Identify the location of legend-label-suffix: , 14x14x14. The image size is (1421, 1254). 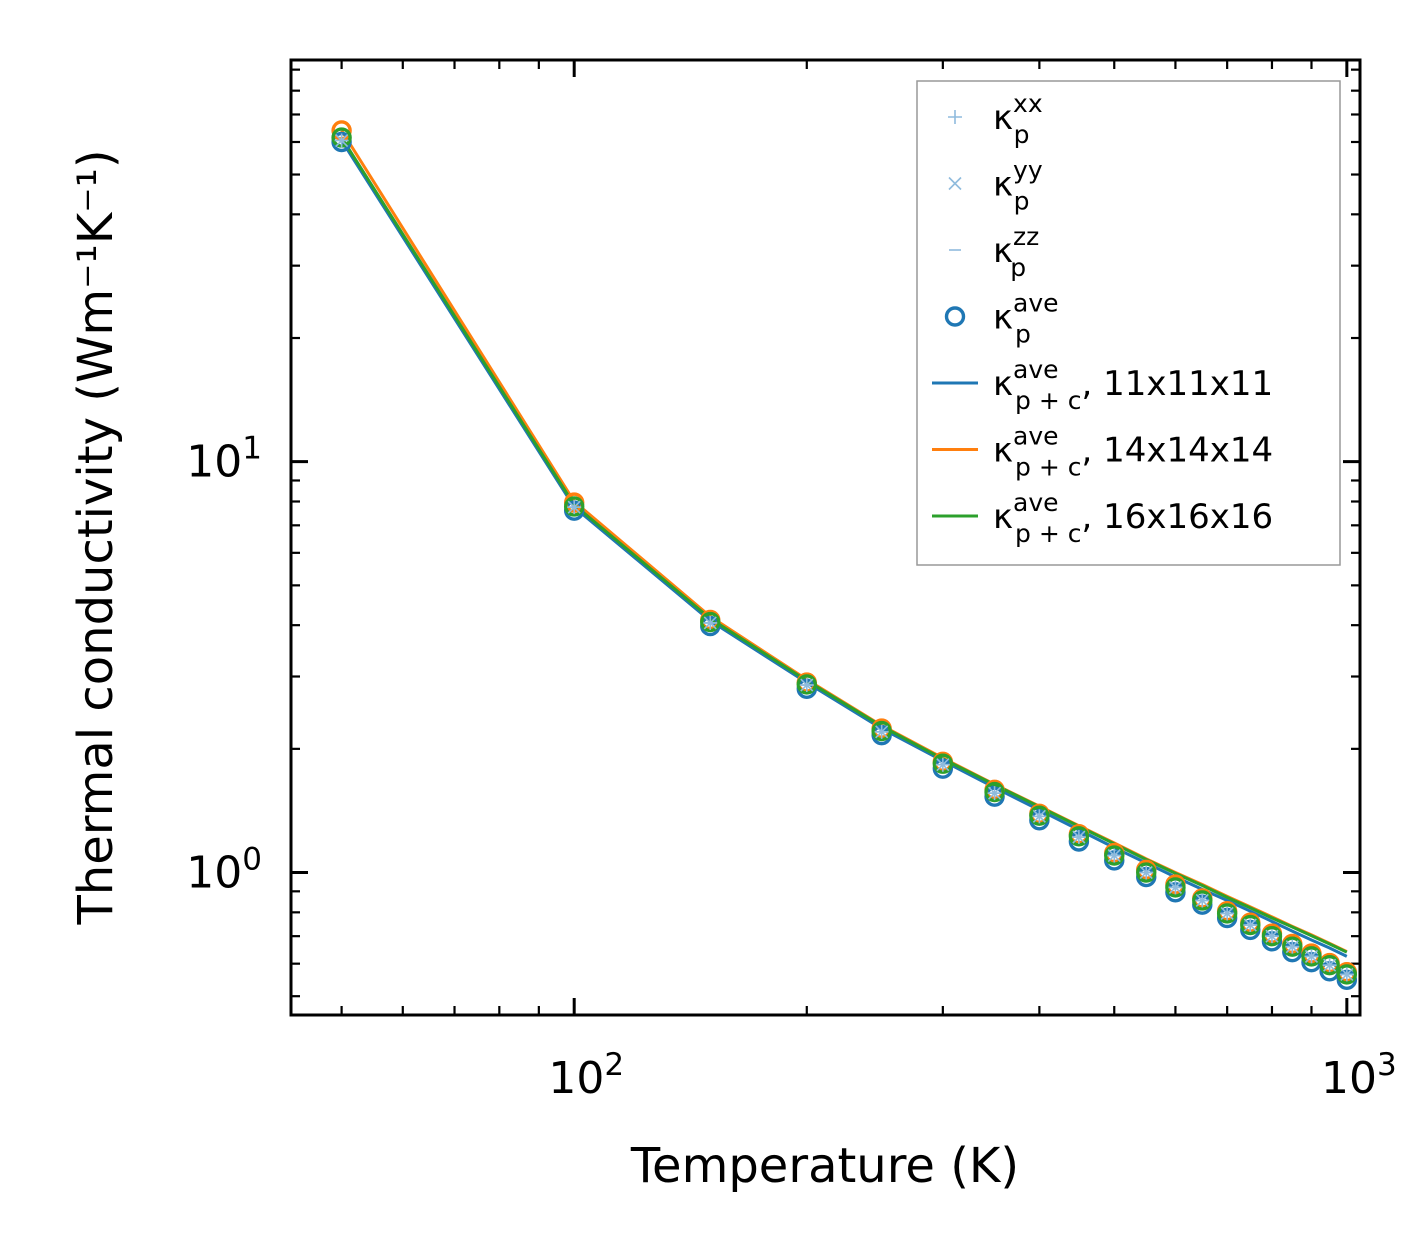
(1178, 451).